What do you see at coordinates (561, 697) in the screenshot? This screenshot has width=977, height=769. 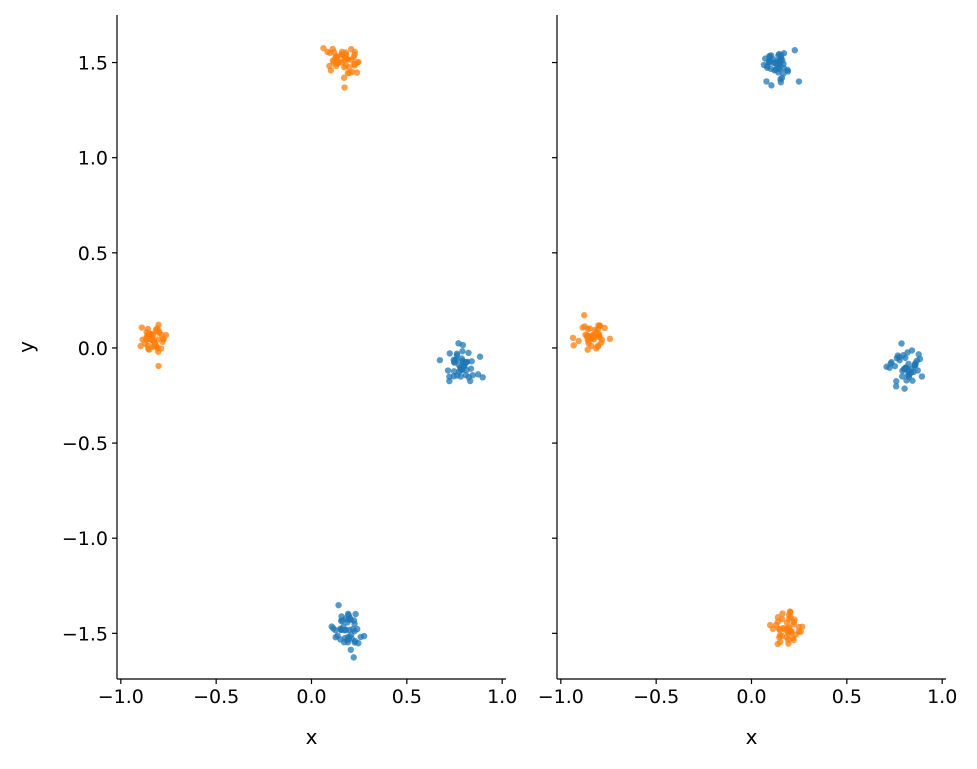 I see `x-tick-label: −1.0` at bounding box center [561, 697].